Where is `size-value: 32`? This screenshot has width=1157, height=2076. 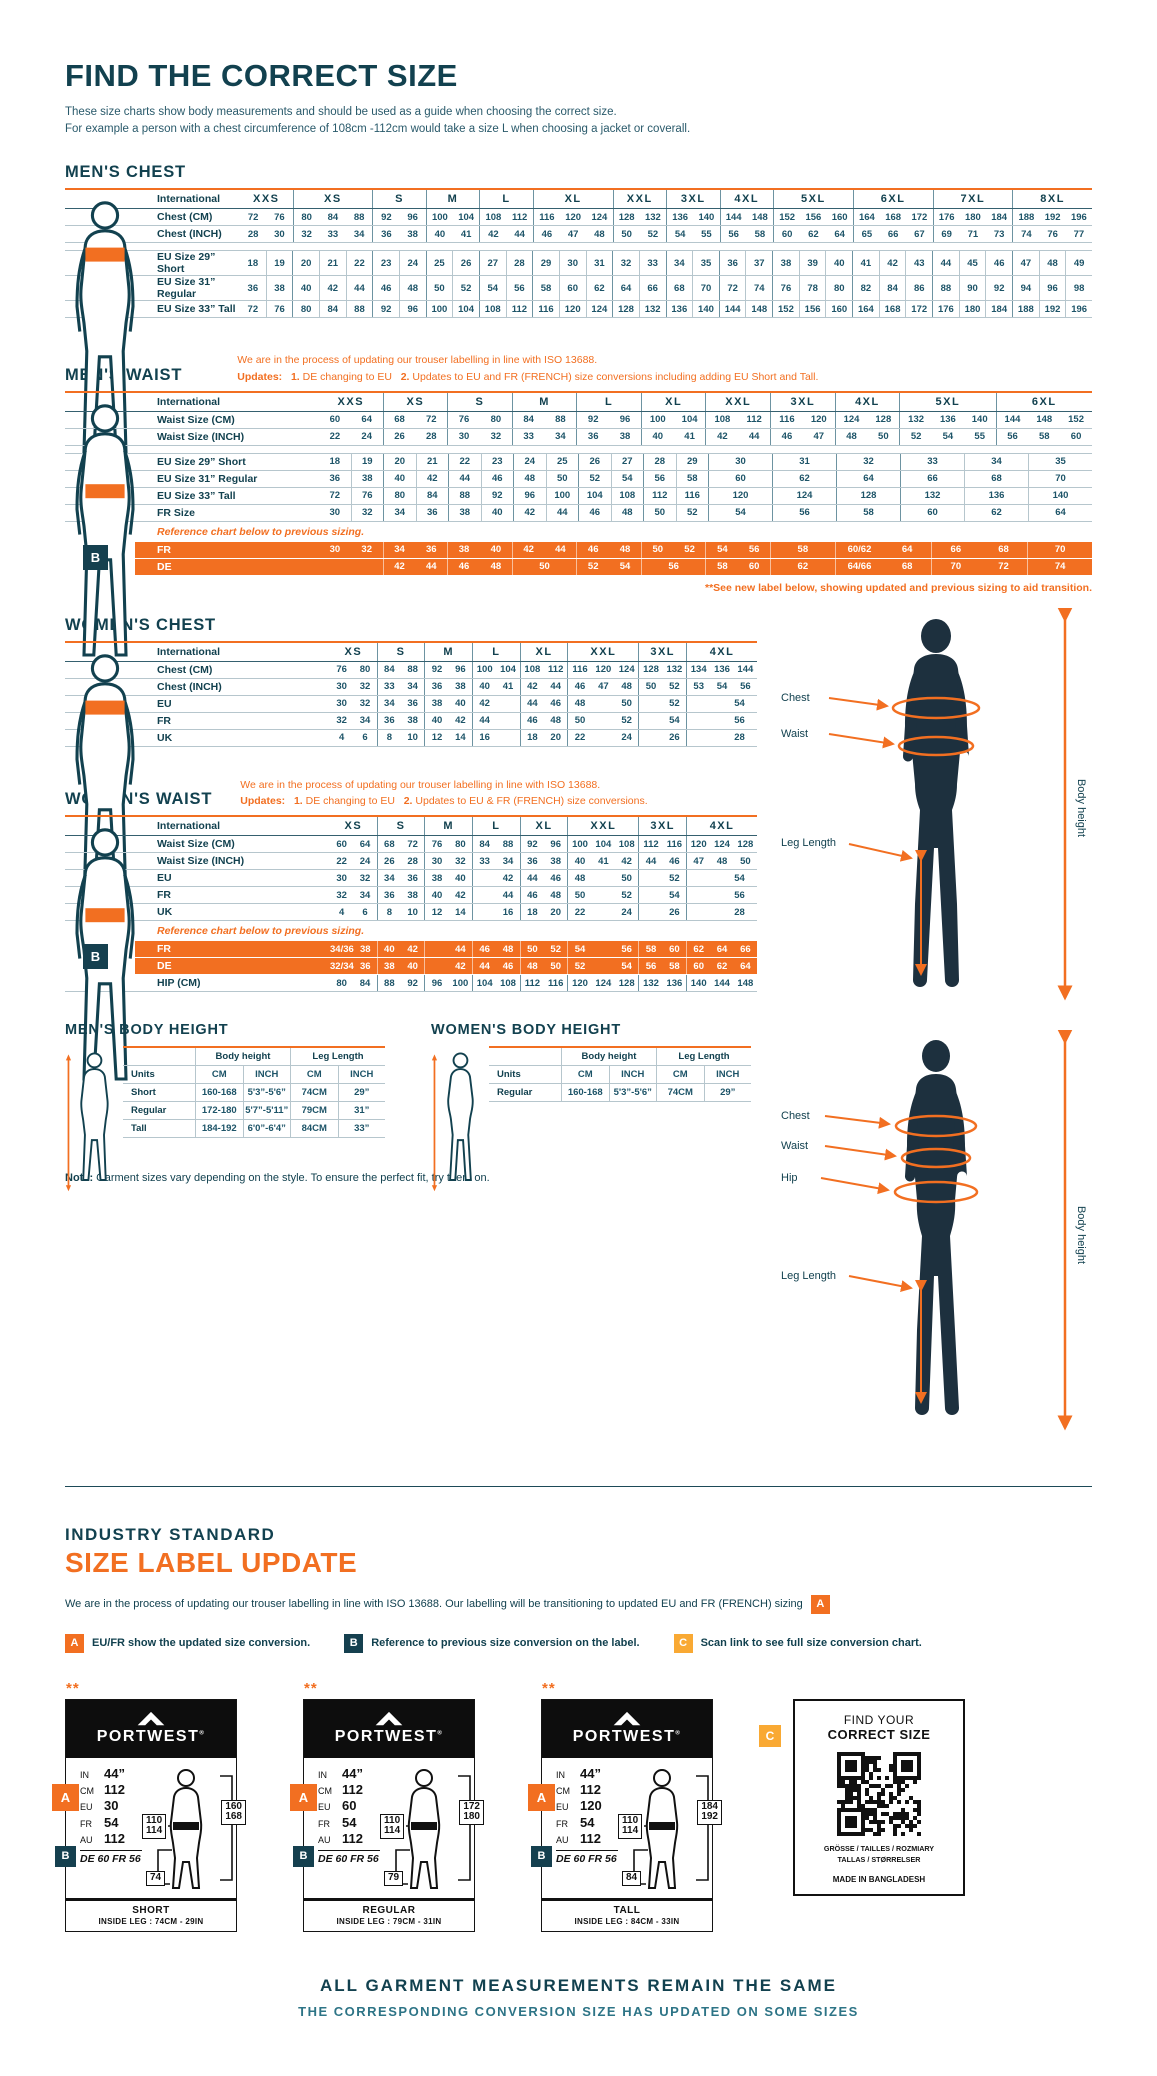
size-value: 32 is located at coordinates (868, 462).